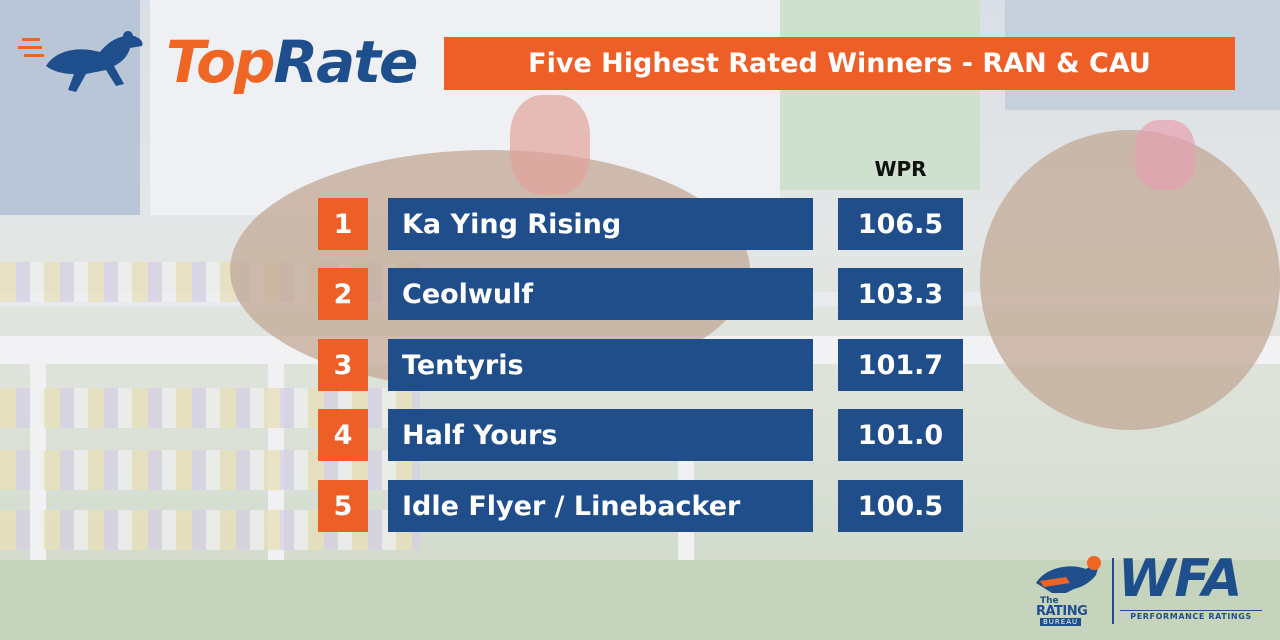 This screenshot has width=1280, height=640. What do you see at coordinates (343, 294) in the screenshot?
I see `rank-badge: 2` at bounding box center [343, 294].